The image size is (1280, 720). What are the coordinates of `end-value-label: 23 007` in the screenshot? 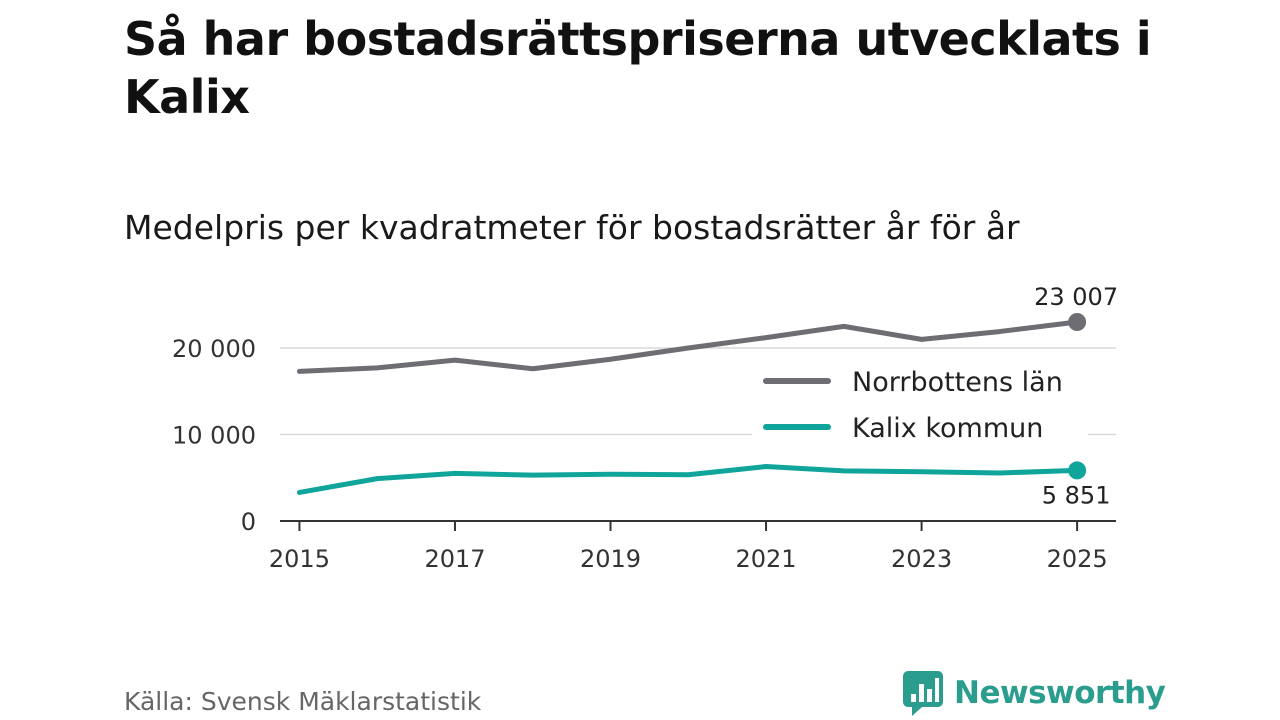 It's located at (1076, 297).